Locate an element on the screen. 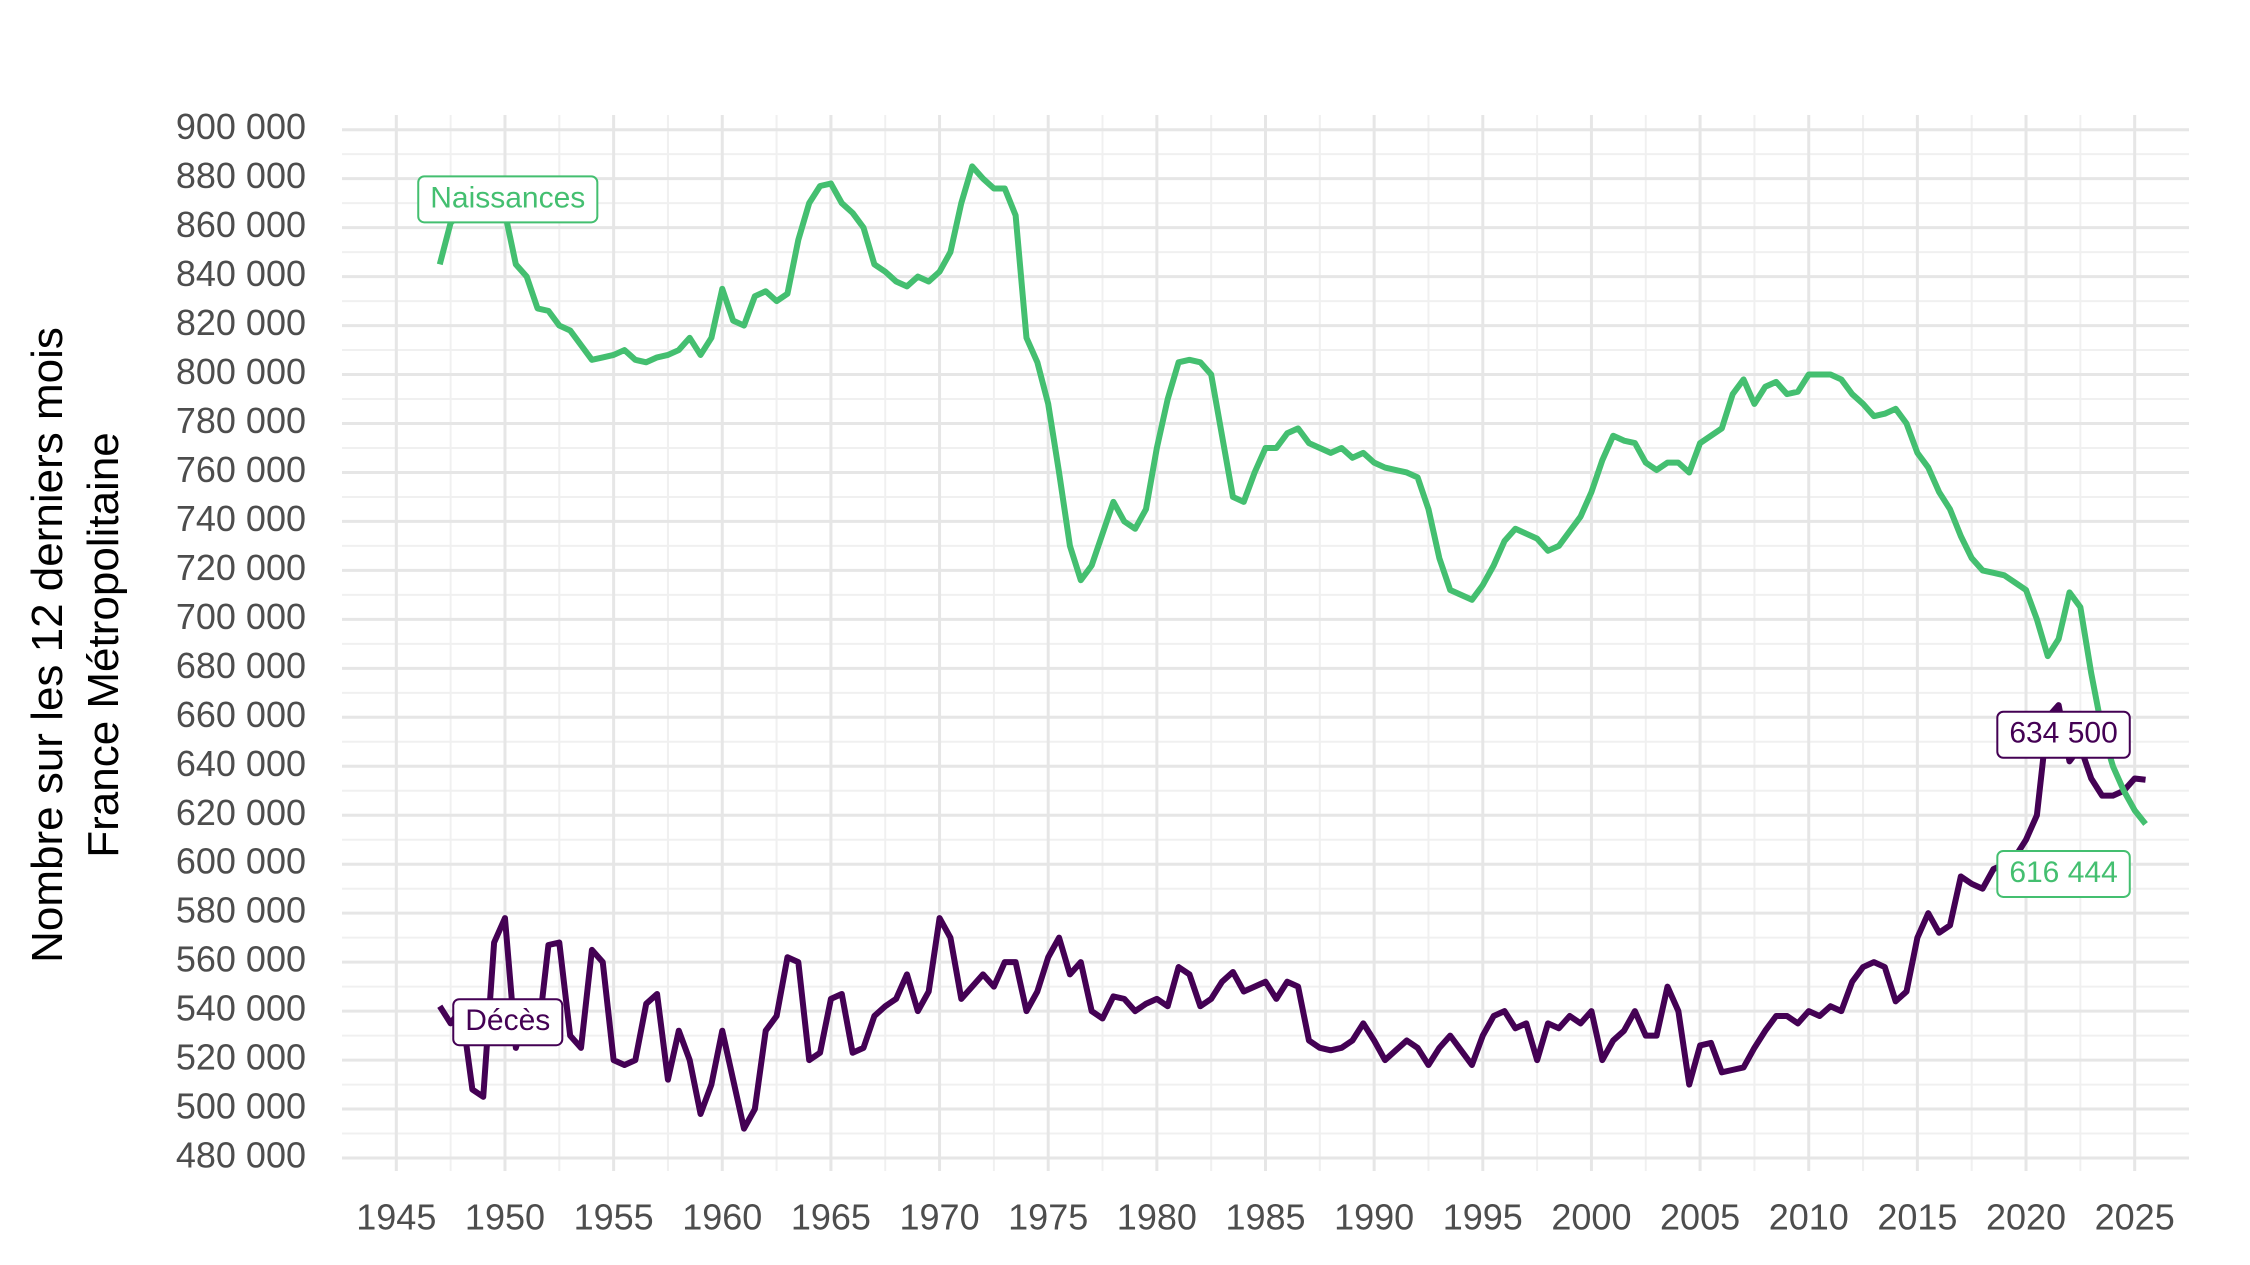 Image resolution: width=2250 pixels, height=1265 pixels. series-label-text: 634 500 is located at coordinates (2063, 733).